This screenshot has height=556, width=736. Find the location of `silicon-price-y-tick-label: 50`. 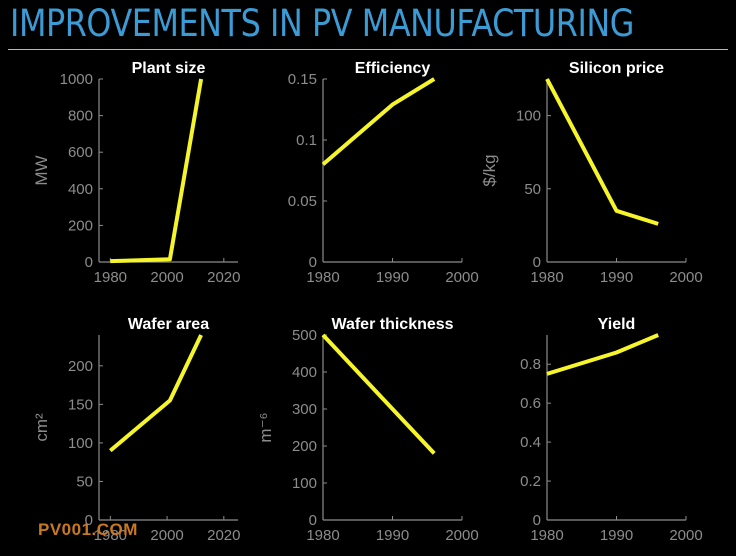

silicon-price-y-tick-label: 50 is located at coordinates (532, 189).